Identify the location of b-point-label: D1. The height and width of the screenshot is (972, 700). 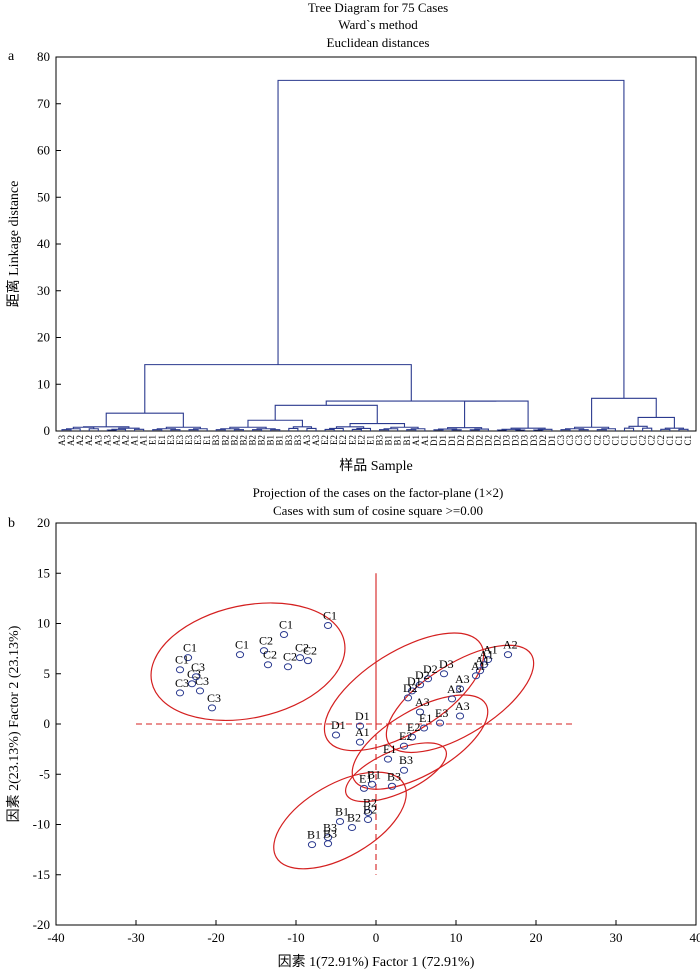
(414, 681).